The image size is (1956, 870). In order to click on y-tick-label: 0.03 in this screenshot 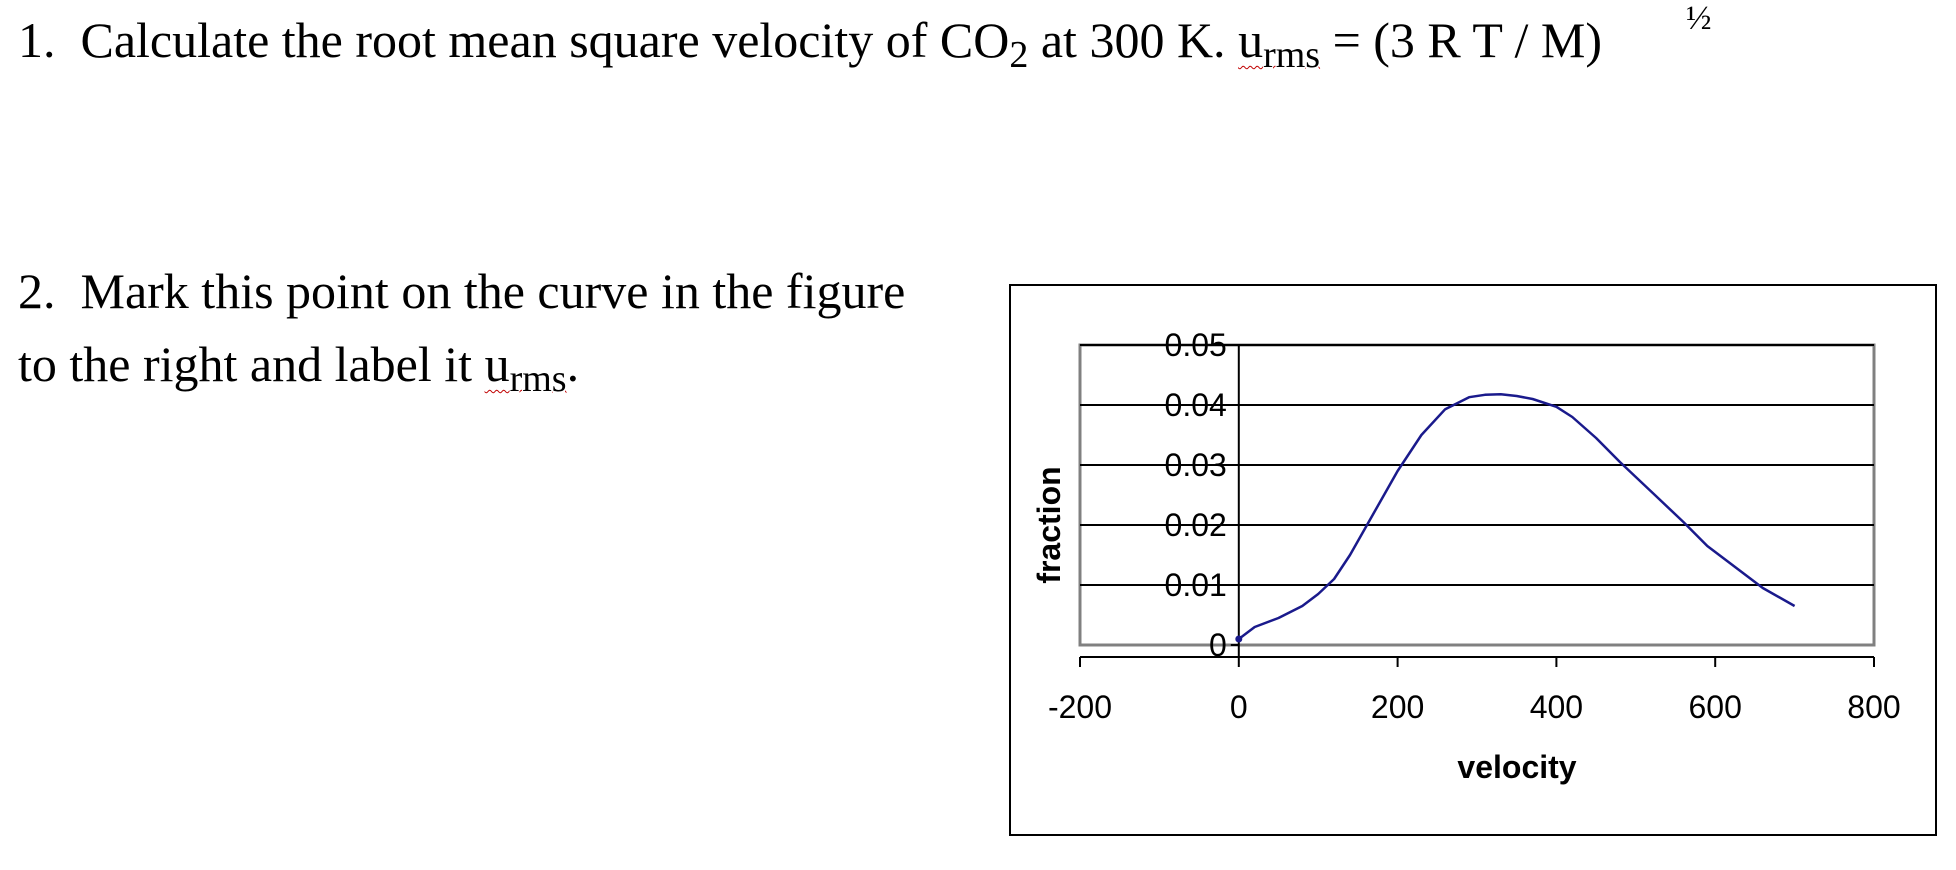, I will do `click(1196, 465)`.